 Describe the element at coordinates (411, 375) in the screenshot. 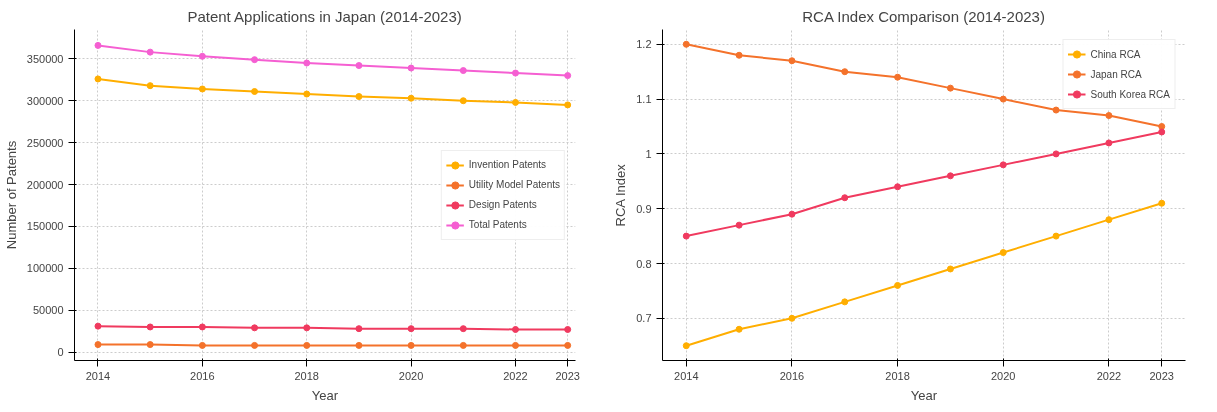

I see `x-tick-label: 2020` at that location.